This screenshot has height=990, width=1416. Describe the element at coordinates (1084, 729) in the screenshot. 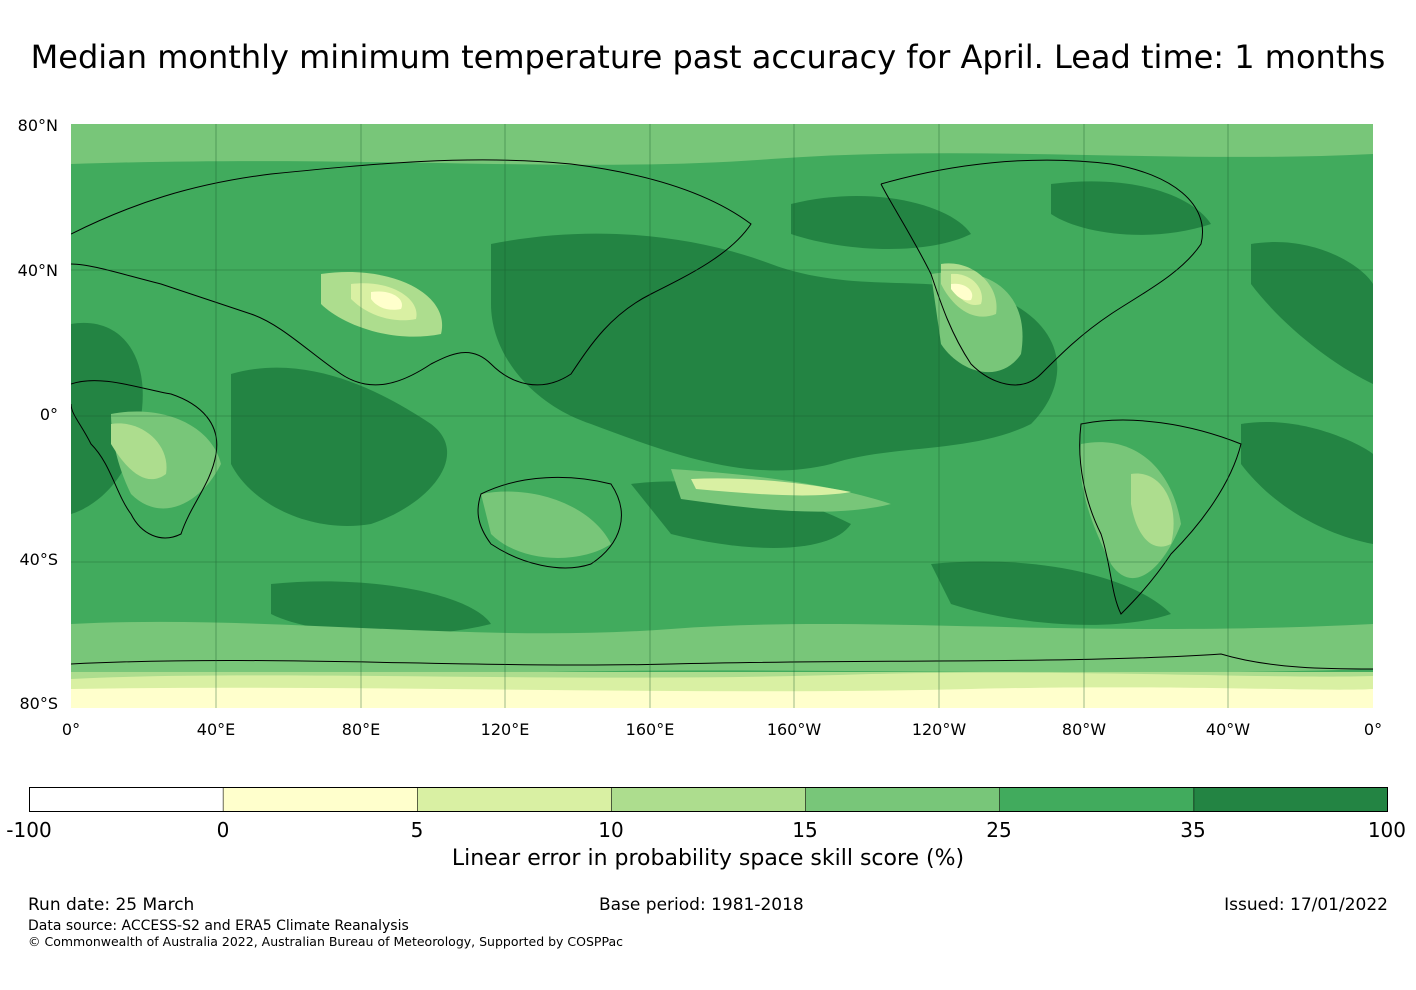

I see `lon-label-80w: 80°W` at that location.